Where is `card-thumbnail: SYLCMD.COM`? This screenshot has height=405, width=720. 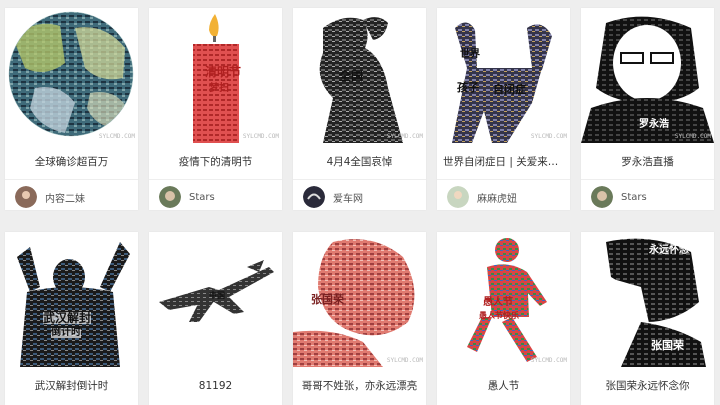
card-thumbnail: SYLCMD.COM is located at coordinates (71, 75).